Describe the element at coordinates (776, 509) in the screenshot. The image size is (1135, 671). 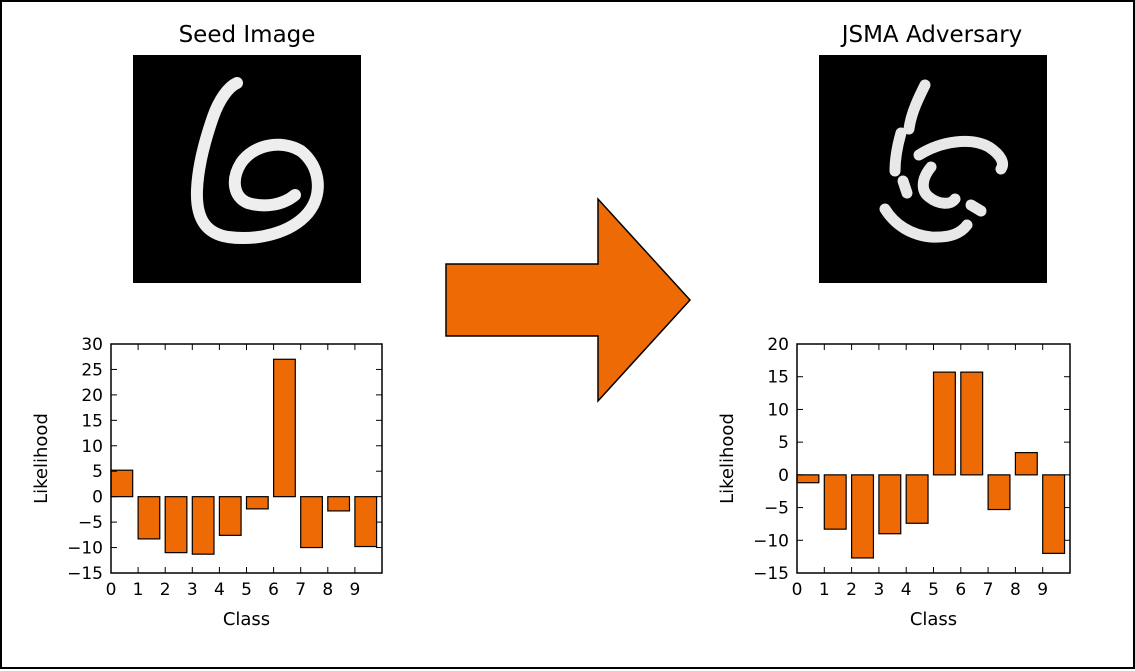
I see `adversary-ytick-label: −5` at that location.